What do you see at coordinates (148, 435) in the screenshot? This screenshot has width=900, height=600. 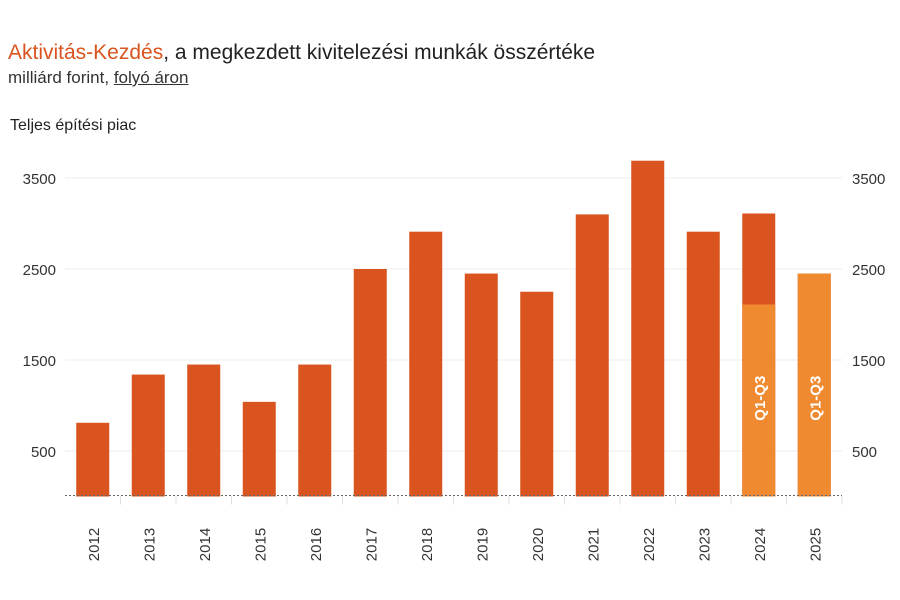 I see `bar-2013` at bounding box center [148, 435].